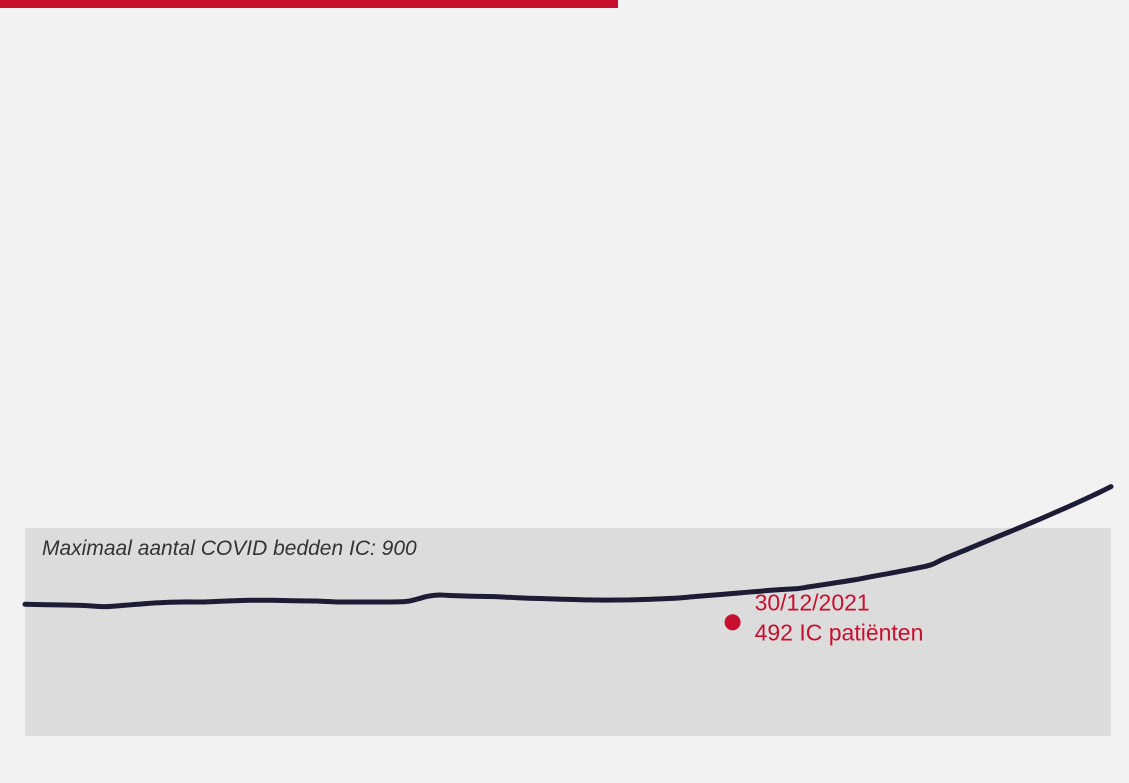 This screenshot has width=1129, height=783. What do you see at coordinates (812, 602) in the screenshot?
I see `annotation-date: 30/12/2021` at bounding box center [812, 602].